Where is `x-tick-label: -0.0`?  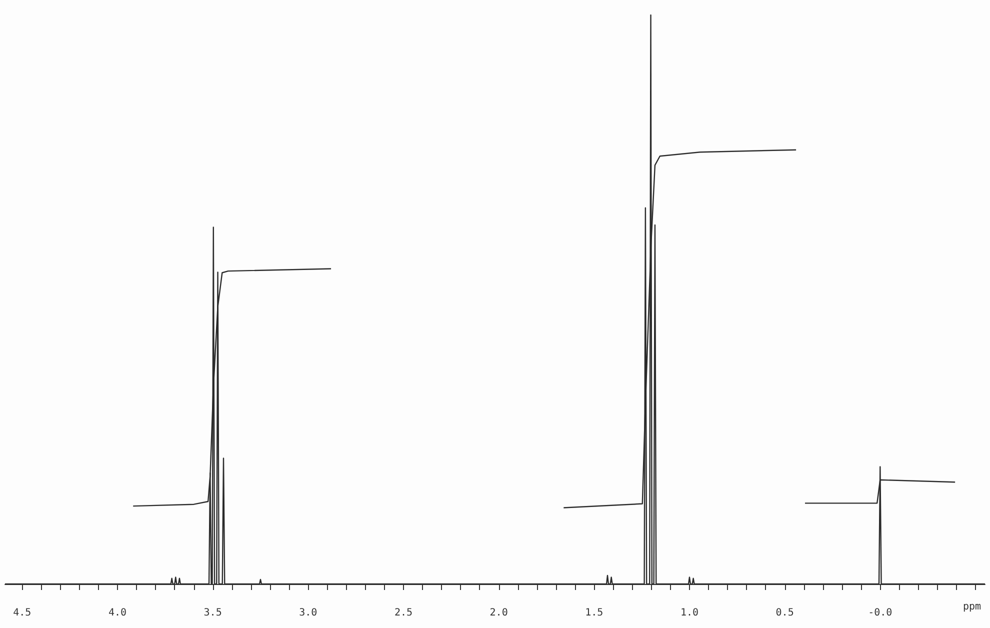
x-tick-label: -0.0 is located at coordinates (880, 613).